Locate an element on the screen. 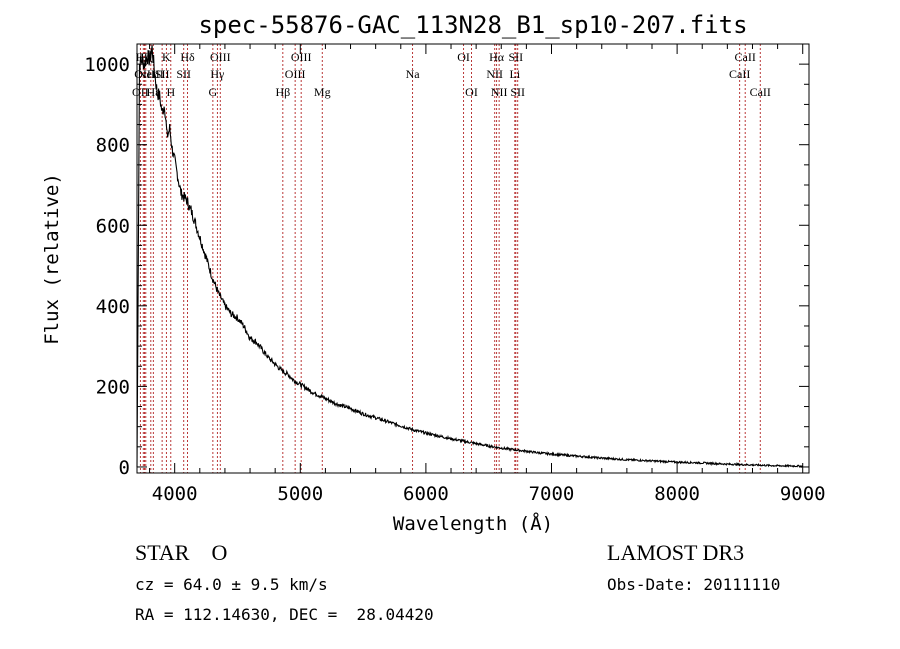 The height and width of the screenshot is (649, 900). y-tick-label: 200 is located at coordinates (113, 387).